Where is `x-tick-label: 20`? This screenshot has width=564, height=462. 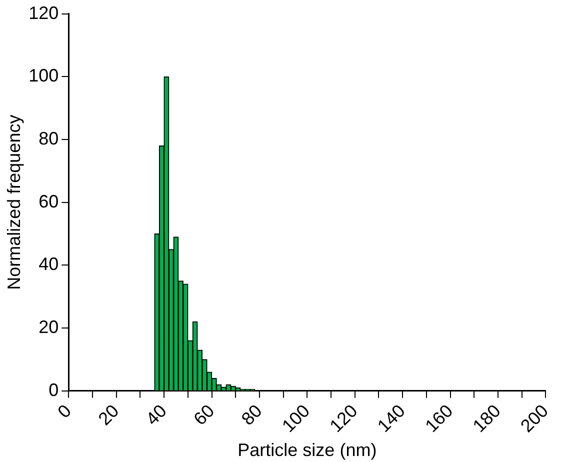 x-tick-label: 20 is located at coordinates (108, 415).